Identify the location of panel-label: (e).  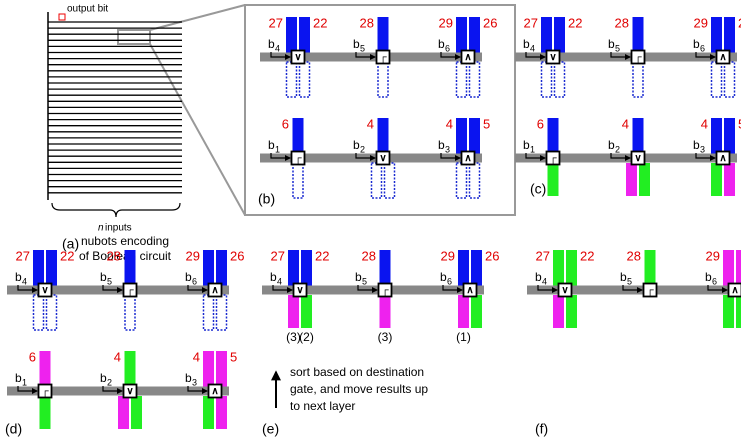
(270, 429).